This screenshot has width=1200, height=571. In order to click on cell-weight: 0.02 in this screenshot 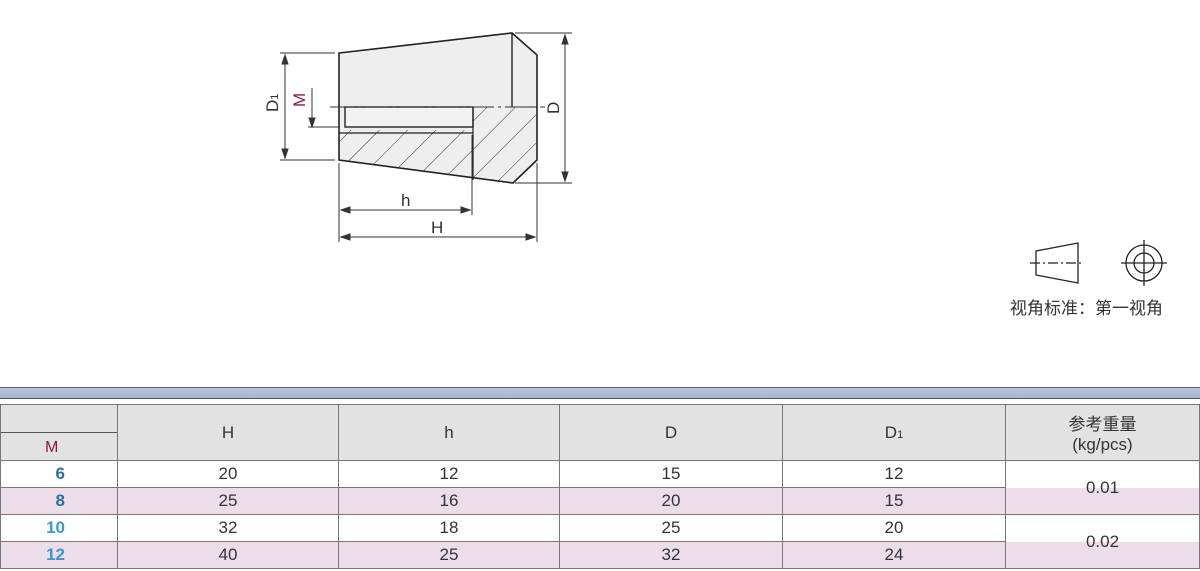, I will do `click(1102, 541)`.